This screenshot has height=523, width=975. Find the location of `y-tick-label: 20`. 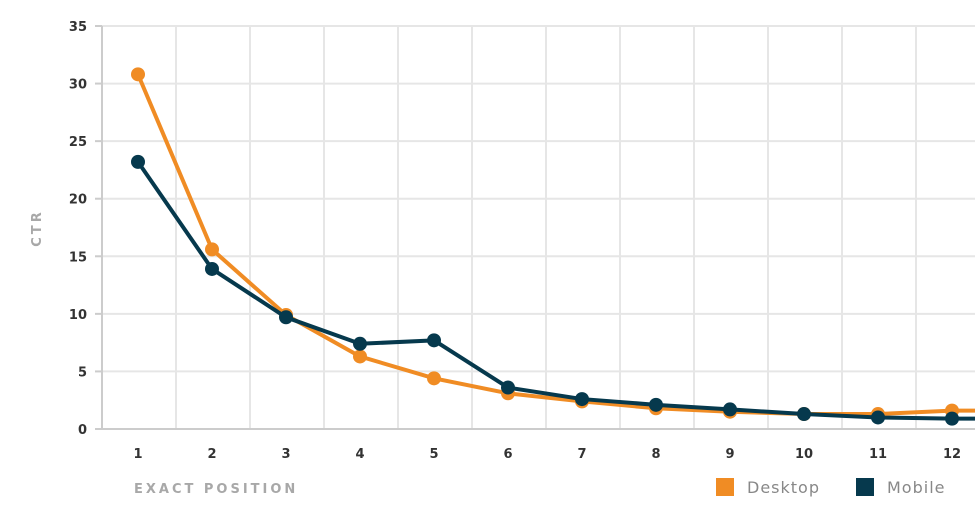

y-tick-label: 20 is located at coordinates (78, 200).